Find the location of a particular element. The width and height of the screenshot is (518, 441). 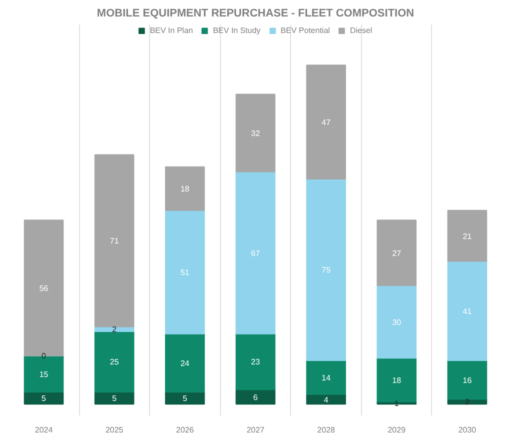

data-label: 6 is located at coordinates (255, 397).